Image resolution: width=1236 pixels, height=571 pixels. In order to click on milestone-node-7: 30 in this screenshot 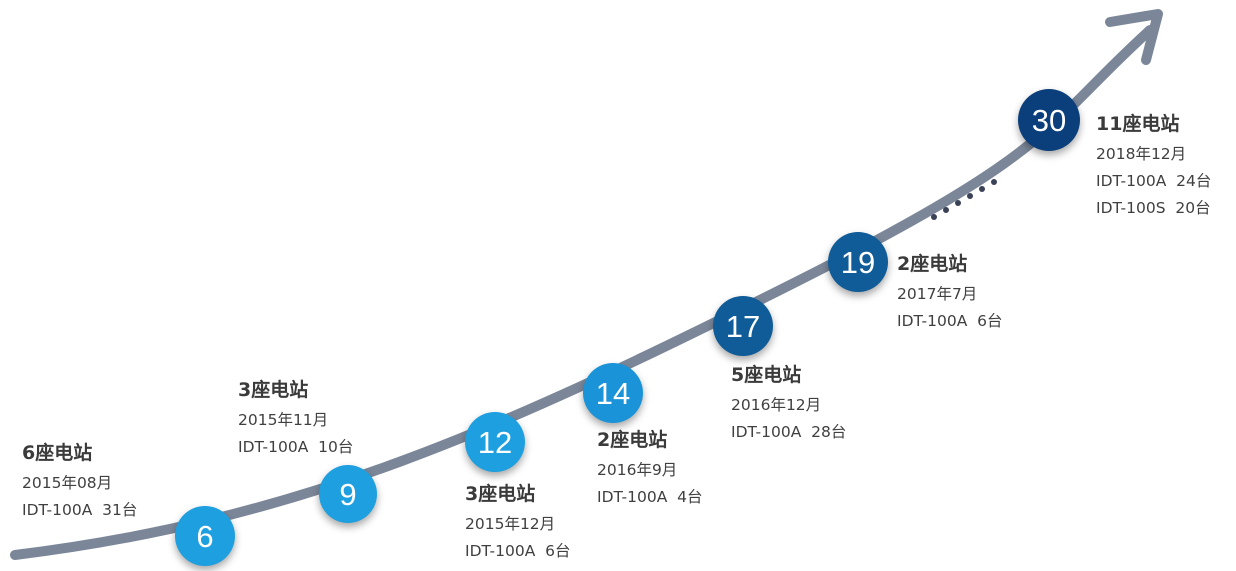, I will do `click(1049, 120)`.